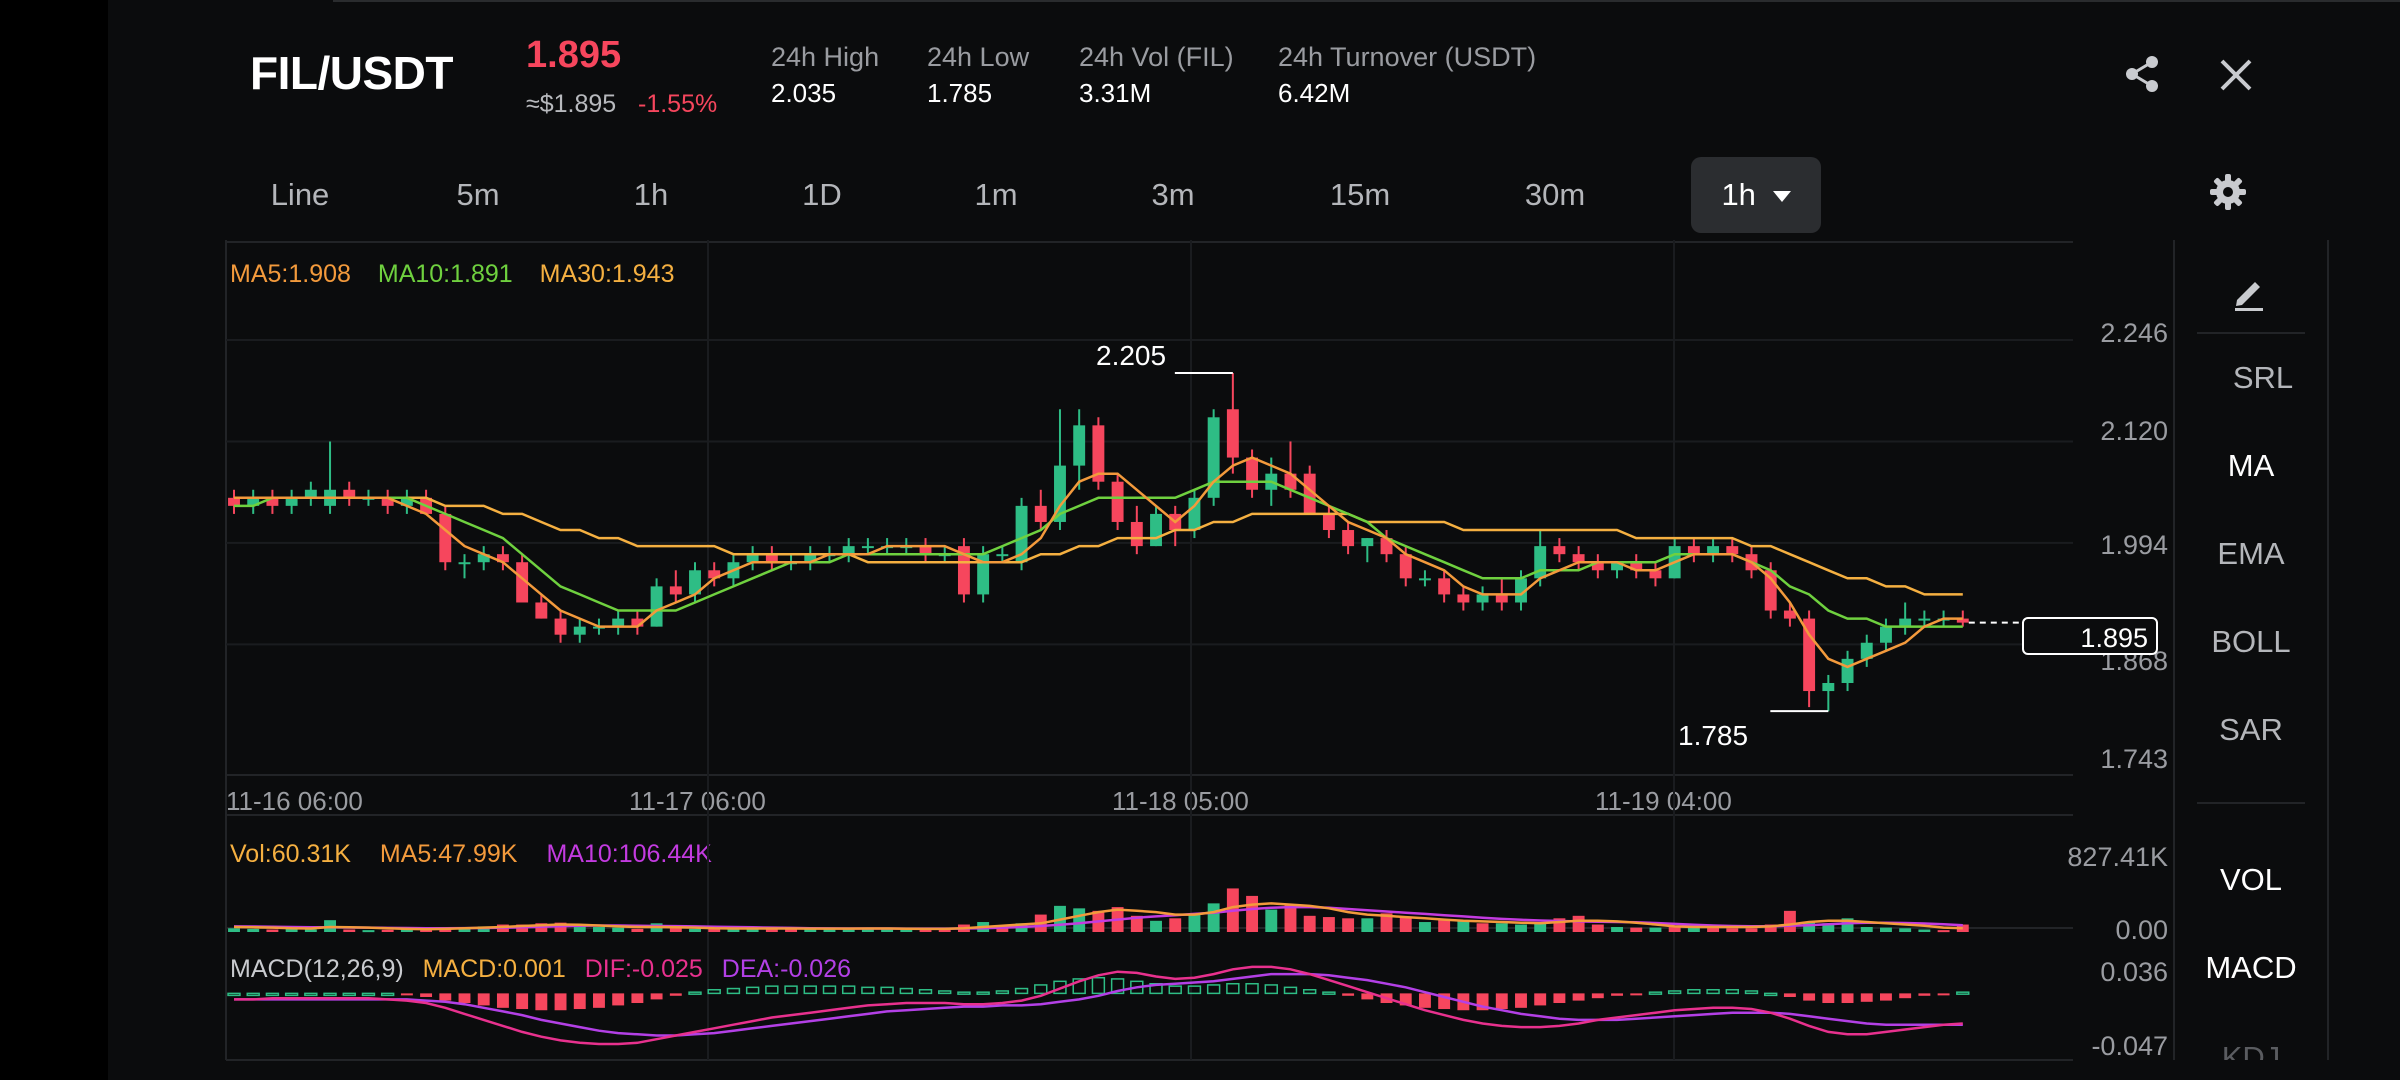 This screenshot has height=1080, width=2400. I want to click on interval-dropdown: 1h, so click(1756, 195).